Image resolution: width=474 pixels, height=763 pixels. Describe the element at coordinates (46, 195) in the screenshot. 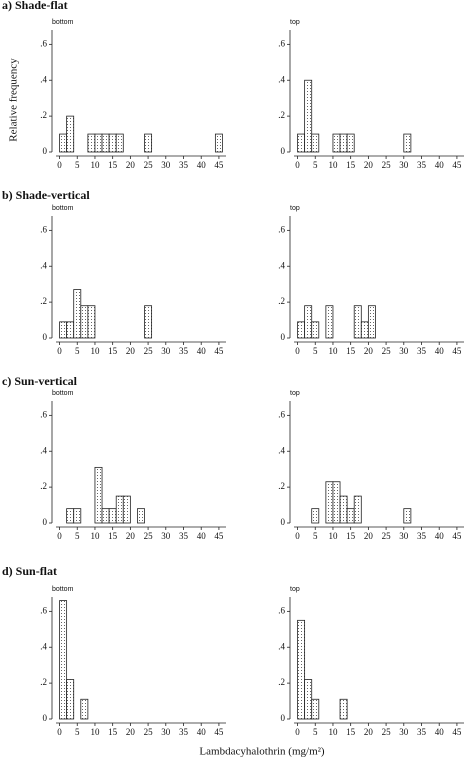

I see `section-title: b) Shade-vertical` at that location.